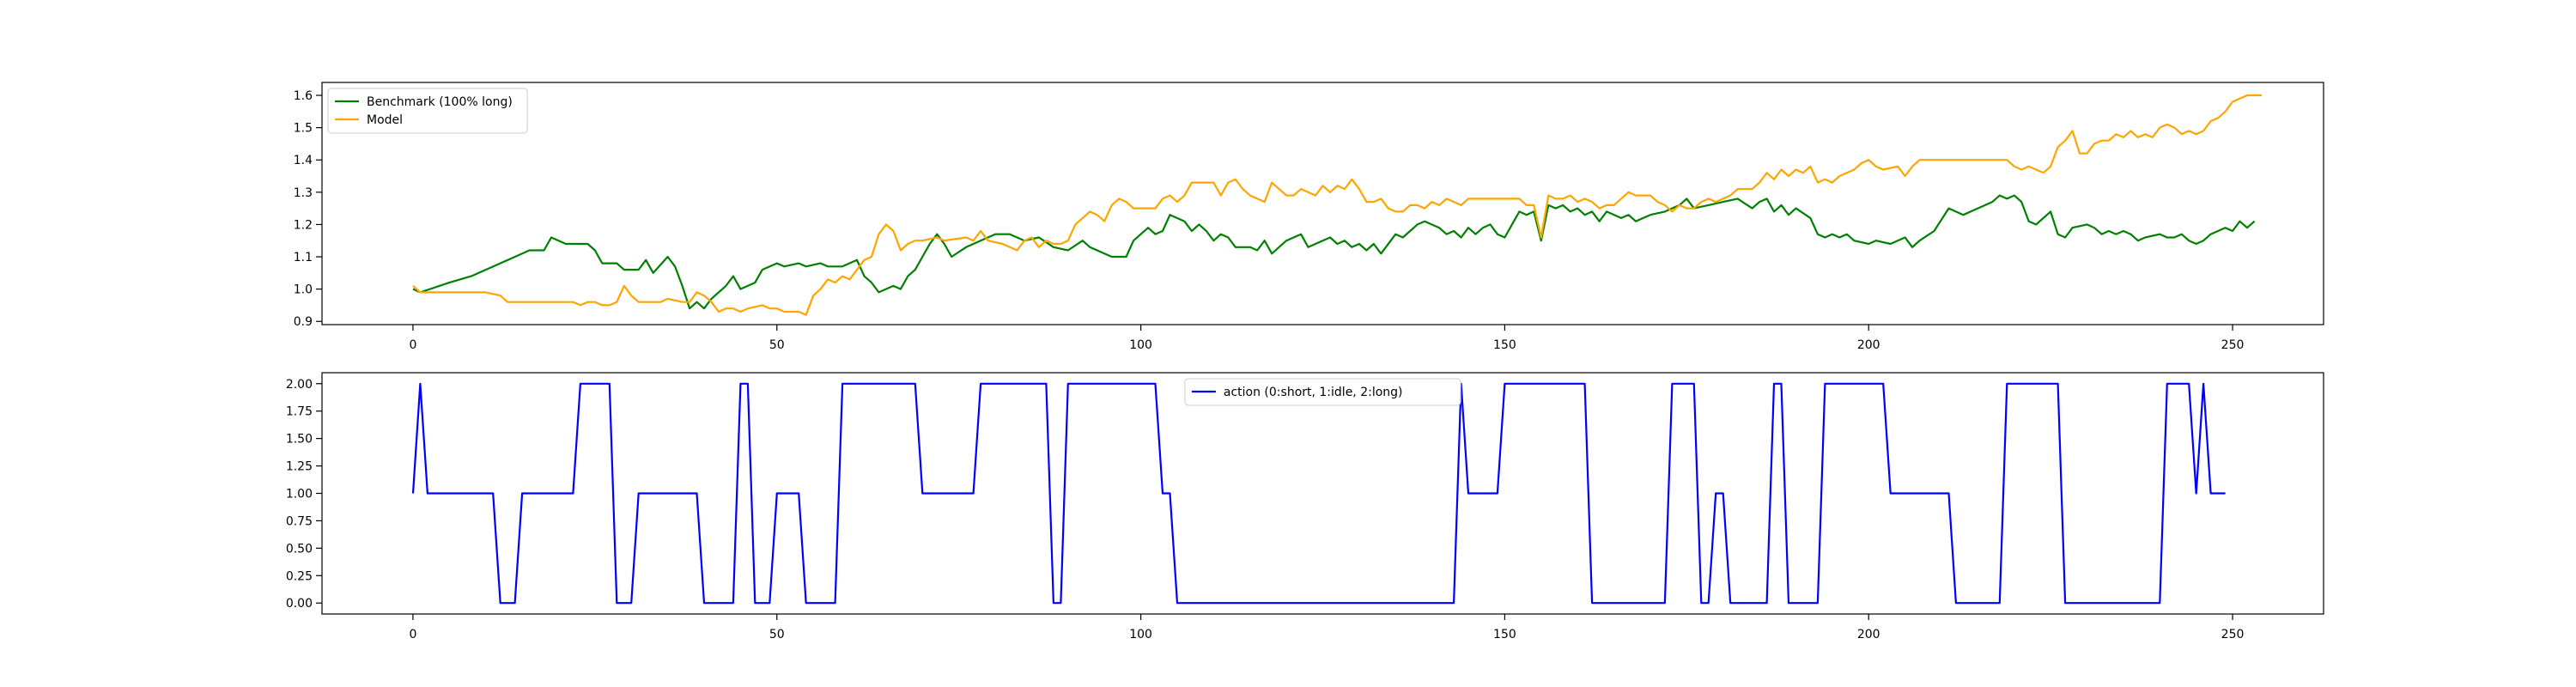 The image size is (2576, 687). What do you see at coordinates (1313, 392) in the screenshot?
I see `legend-label: action (0:short, 1:idle, 2:long)` at bounding box center [1313, 392].